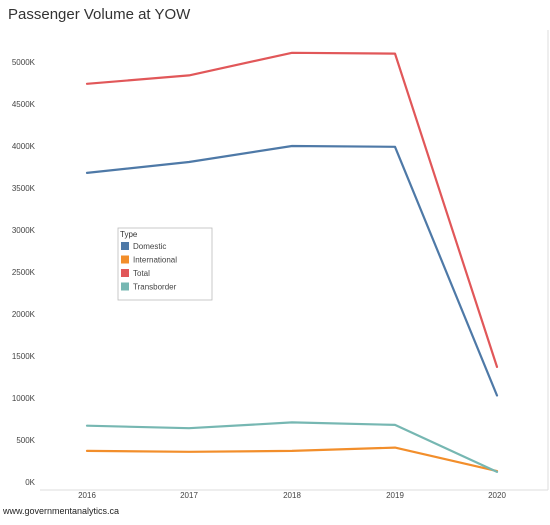  What do you see at coordinates (141, 273) in the screenshot?
I see `legend-label-total: Total` at bounding box center [141, 273].